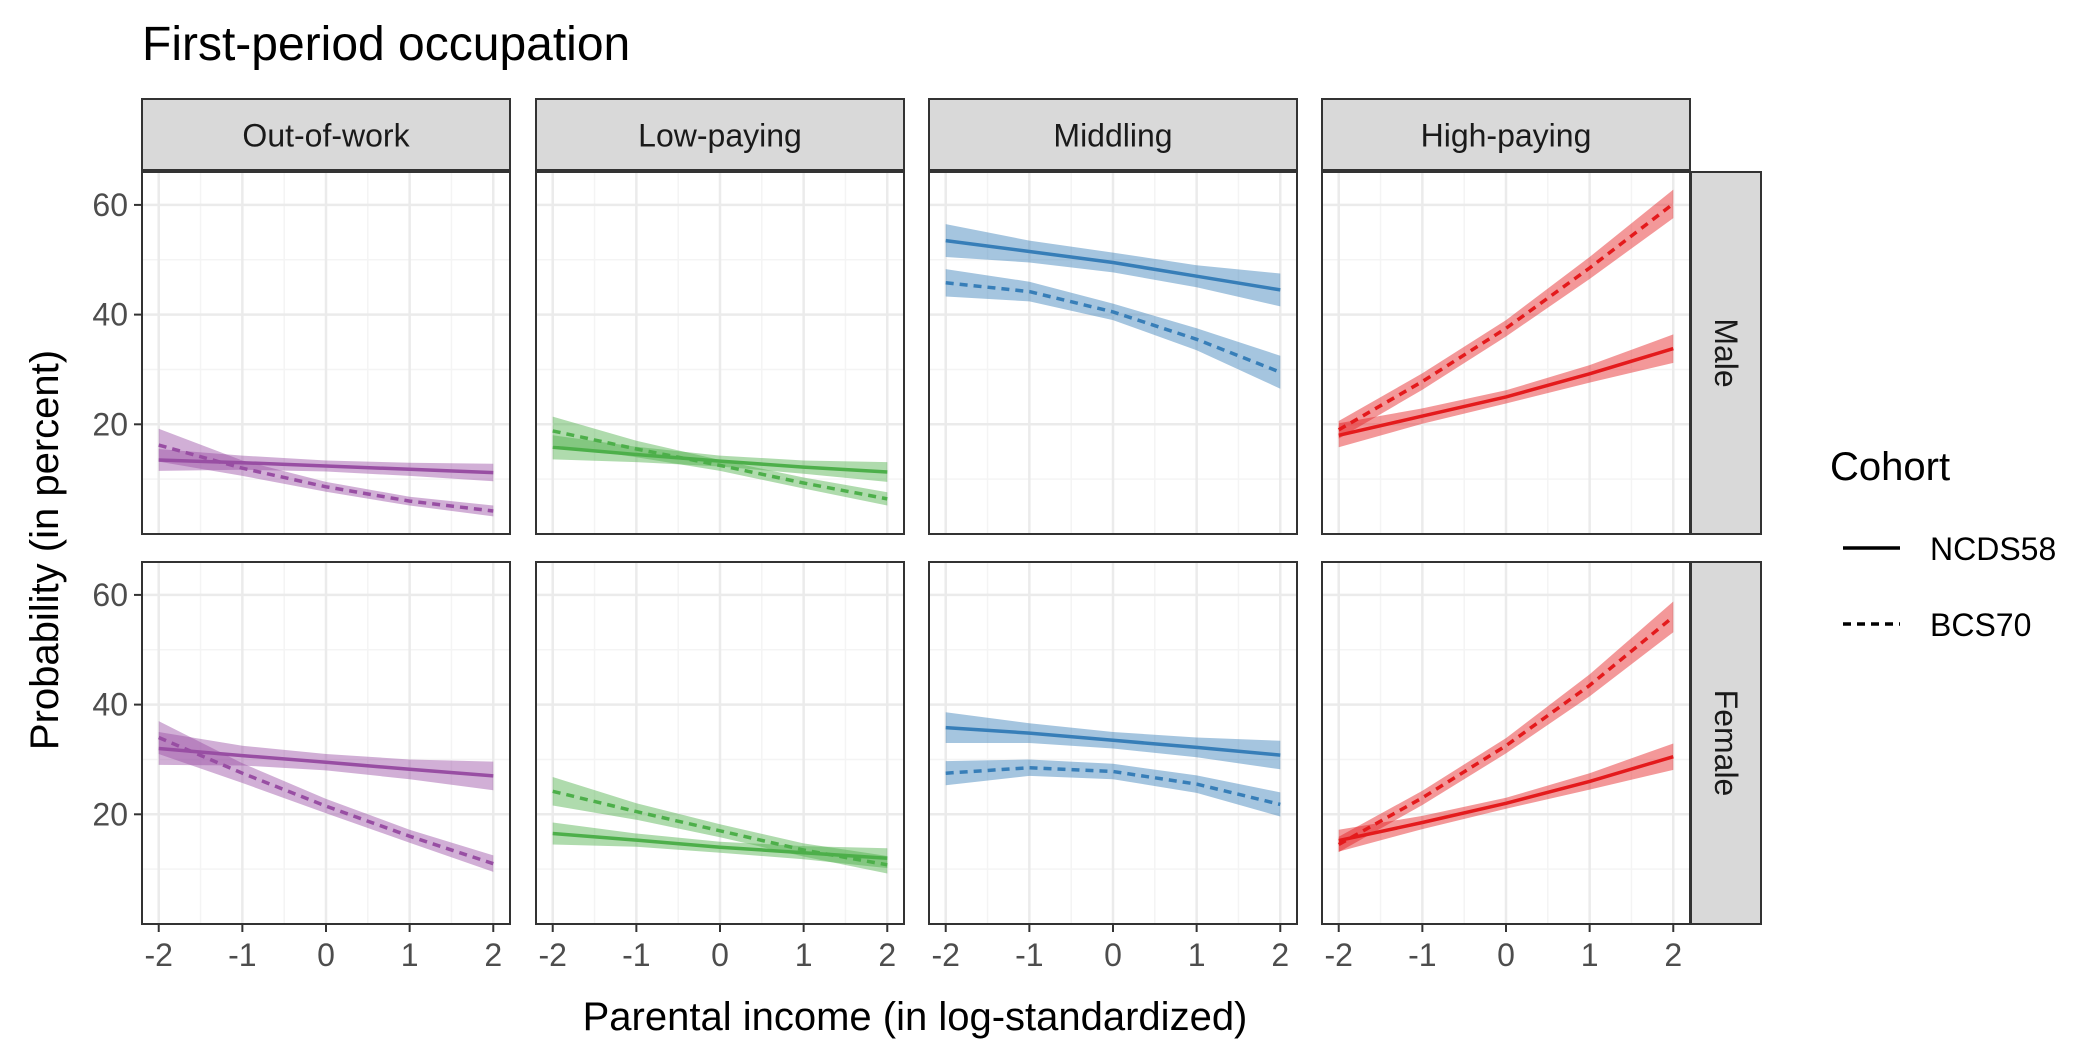 This screenshot has height=1055, width=2100. I want to click on facet-strip-out-of-work: Out-of-work, so click(326, 134).